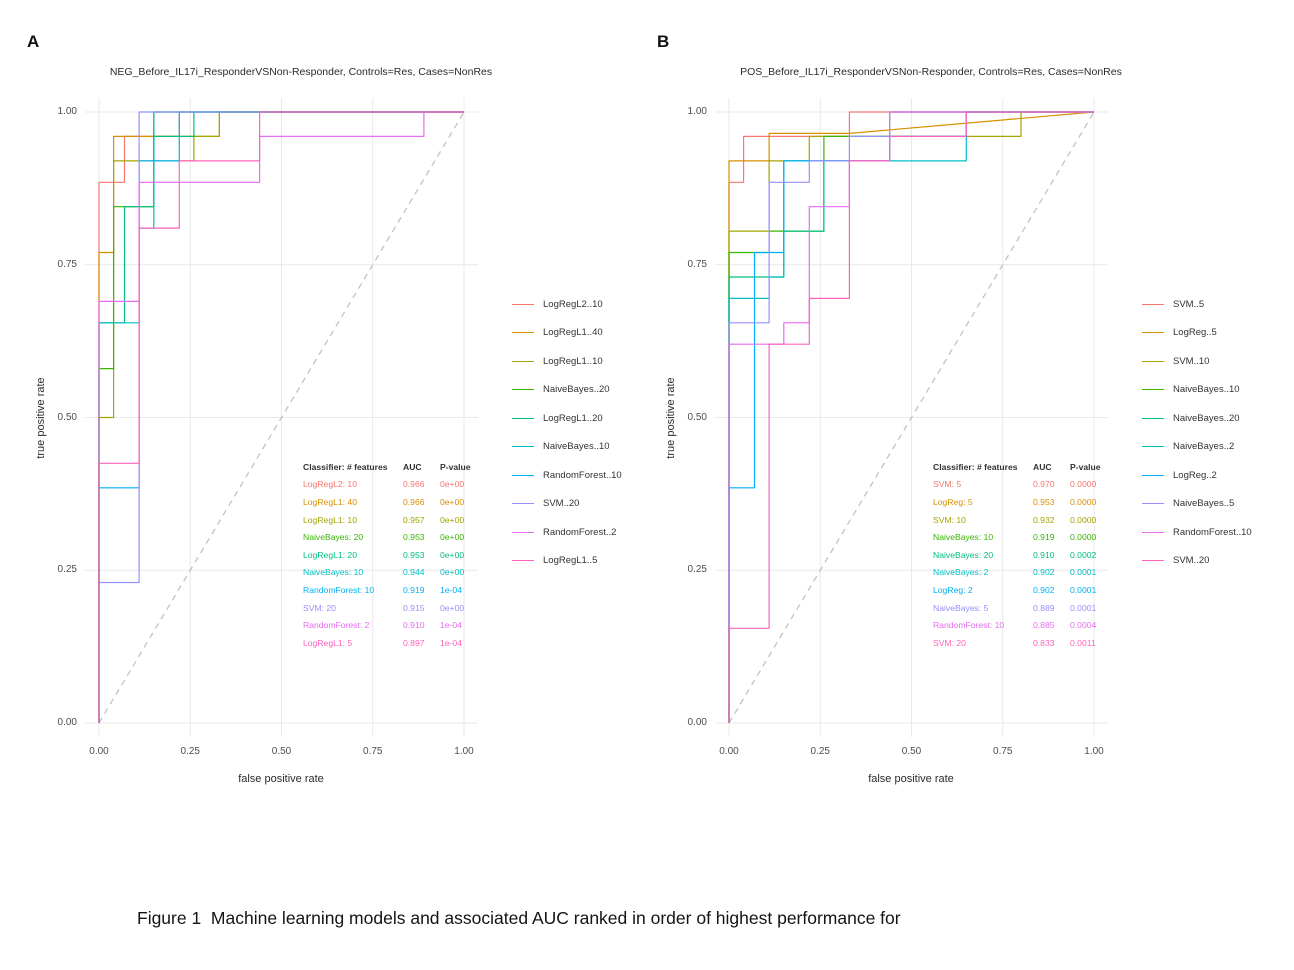 The image size is (1294, 970). What do you see at coordinates (573, 361) in the screenshot?
I see `legend-label: LogRegL1..10` at bounding box center [573, 361].